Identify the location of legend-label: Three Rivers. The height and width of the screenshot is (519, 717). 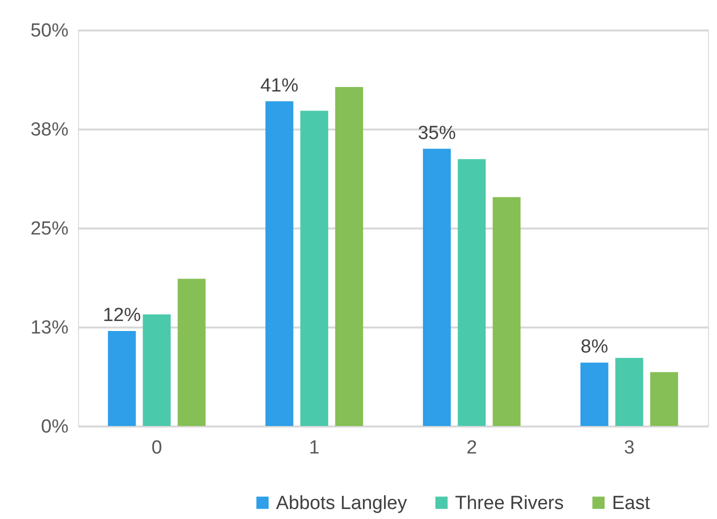
(509, 503).